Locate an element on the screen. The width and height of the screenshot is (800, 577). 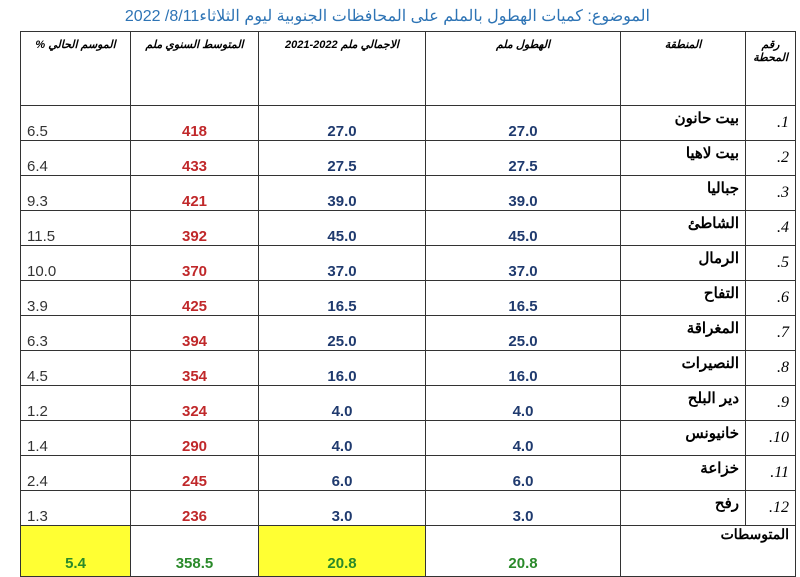
table-cell: 290 is located at coordinates (194, 438).